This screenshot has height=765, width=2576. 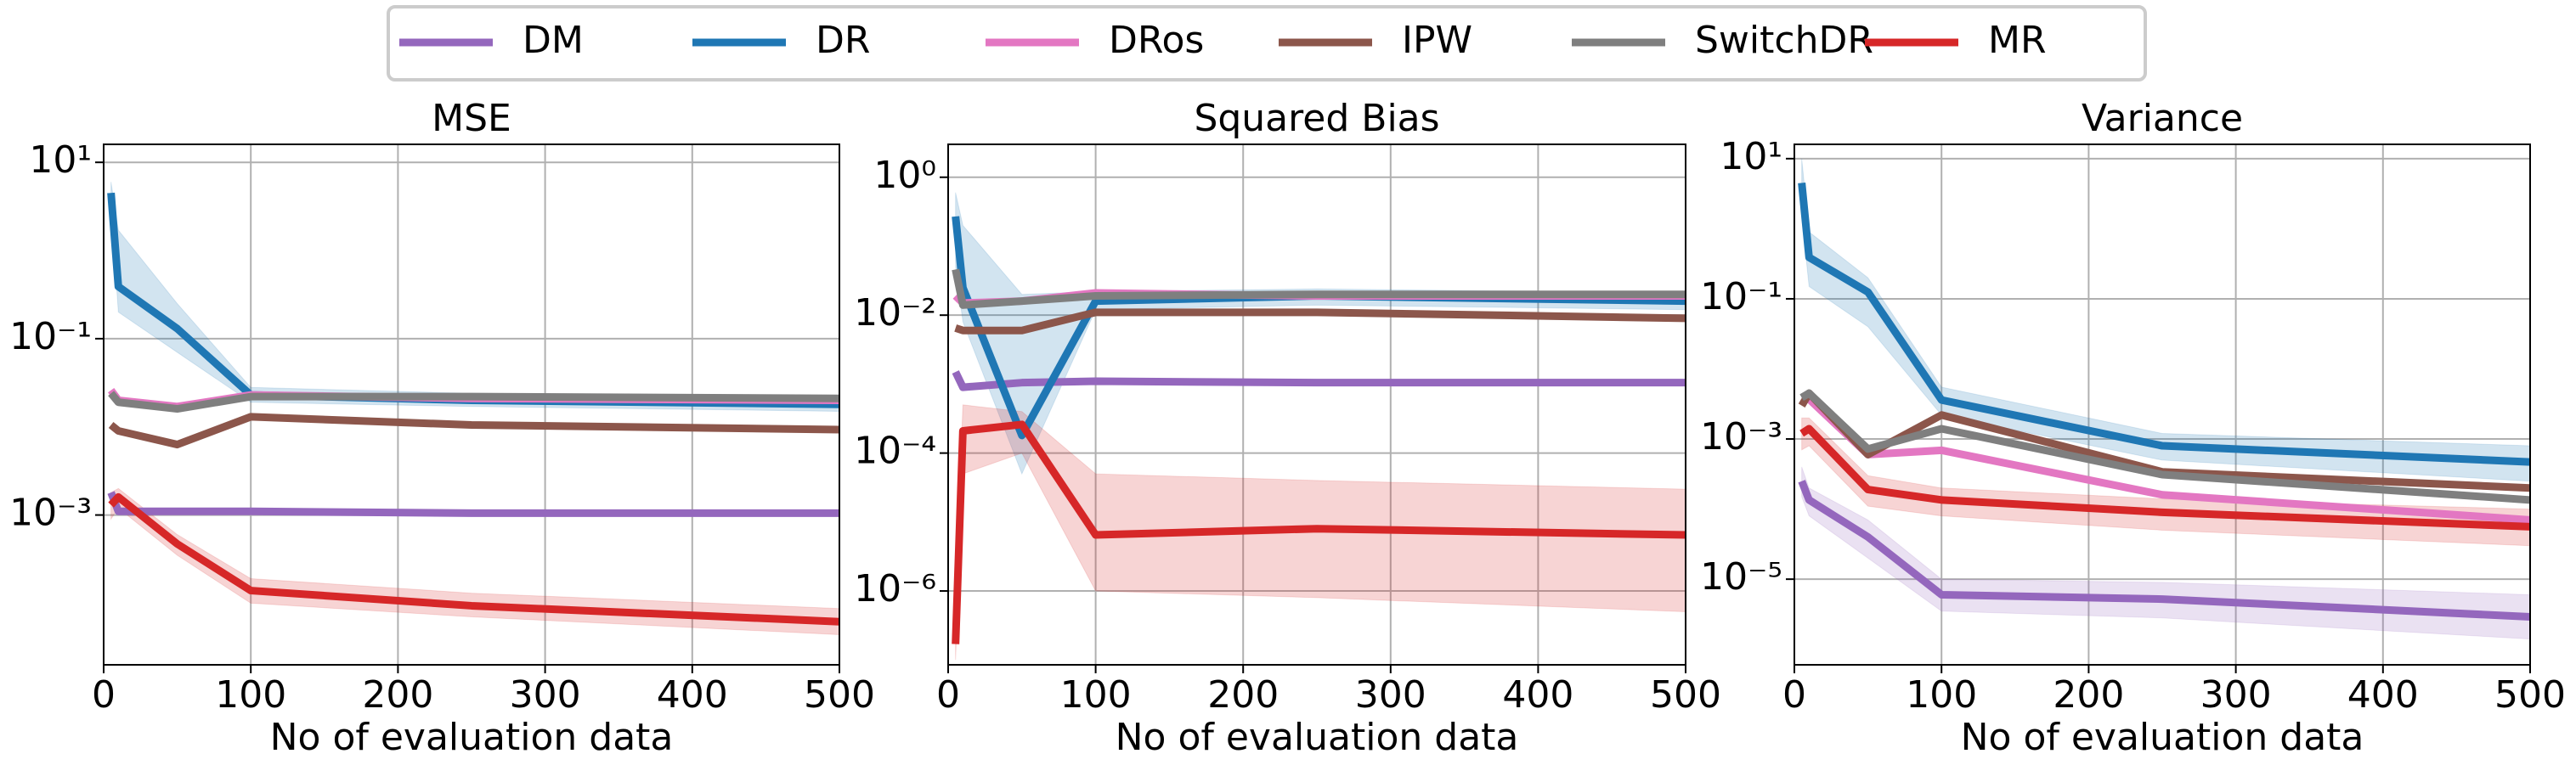 I want to click on legend-label: SwitchDR, so click(x=1784, y=41).